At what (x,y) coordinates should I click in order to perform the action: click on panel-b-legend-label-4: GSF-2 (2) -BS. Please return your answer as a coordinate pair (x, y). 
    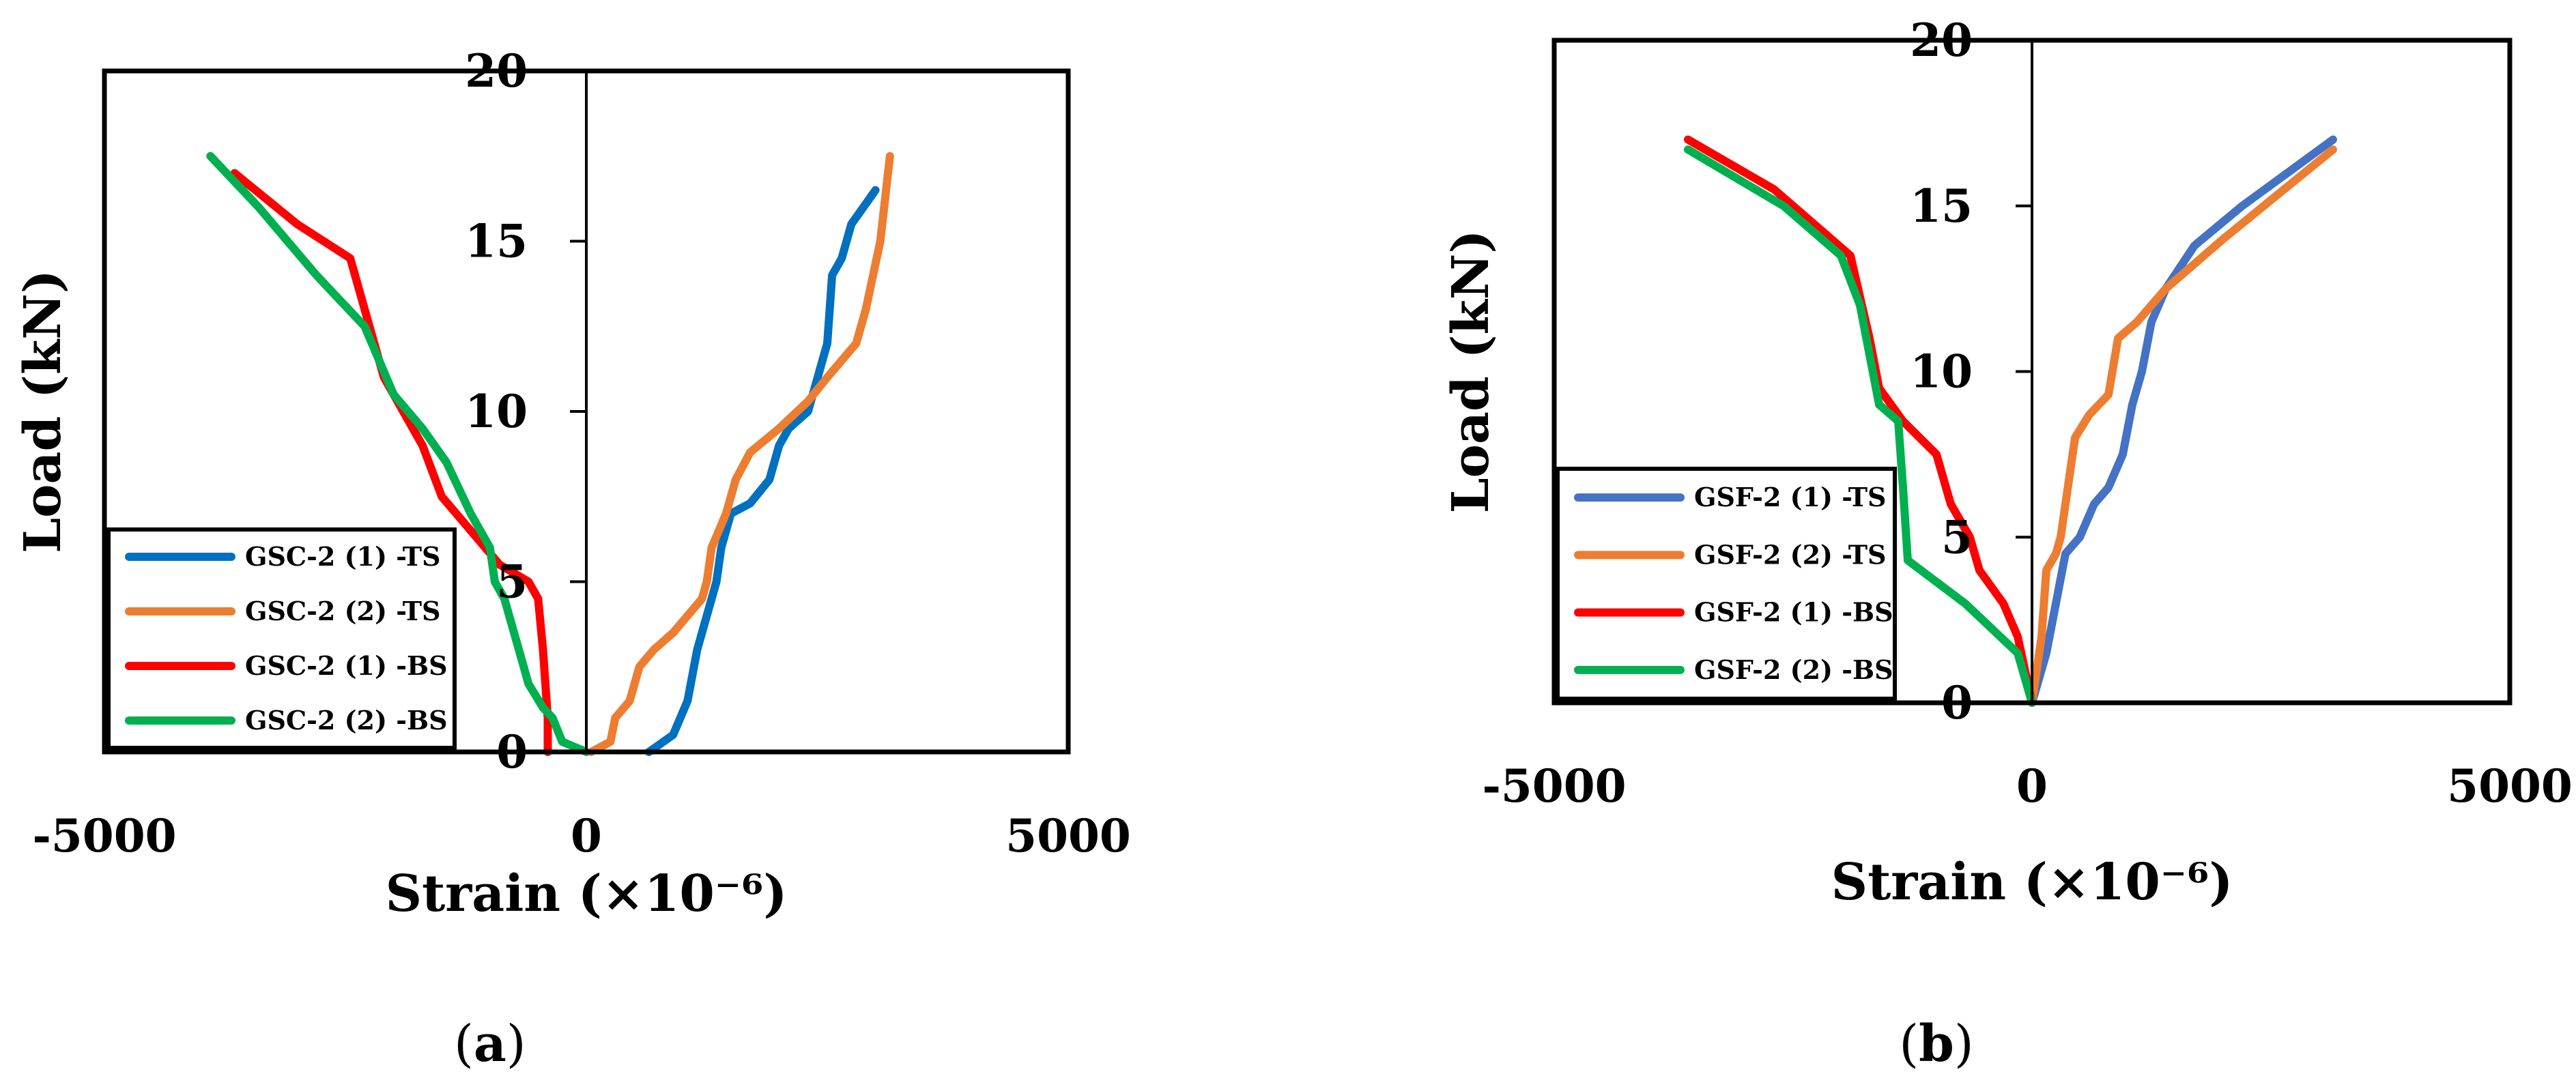
    Looking at the image, I should click on (1793, 669).